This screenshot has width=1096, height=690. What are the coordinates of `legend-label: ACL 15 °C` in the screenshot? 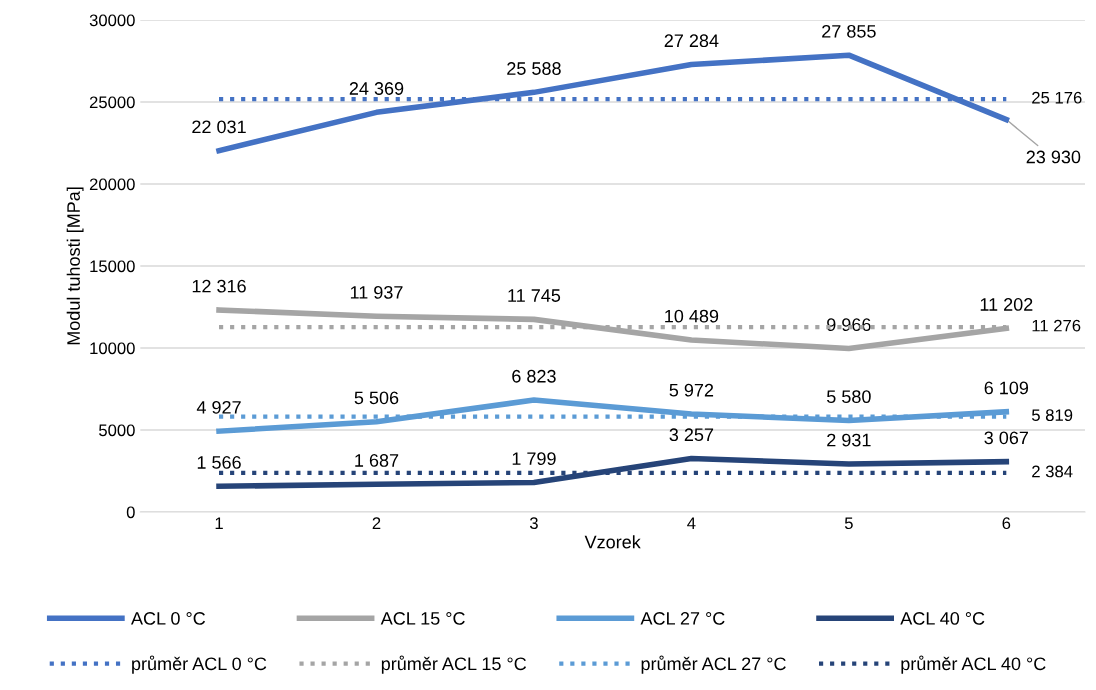 It's located at (422, 618).